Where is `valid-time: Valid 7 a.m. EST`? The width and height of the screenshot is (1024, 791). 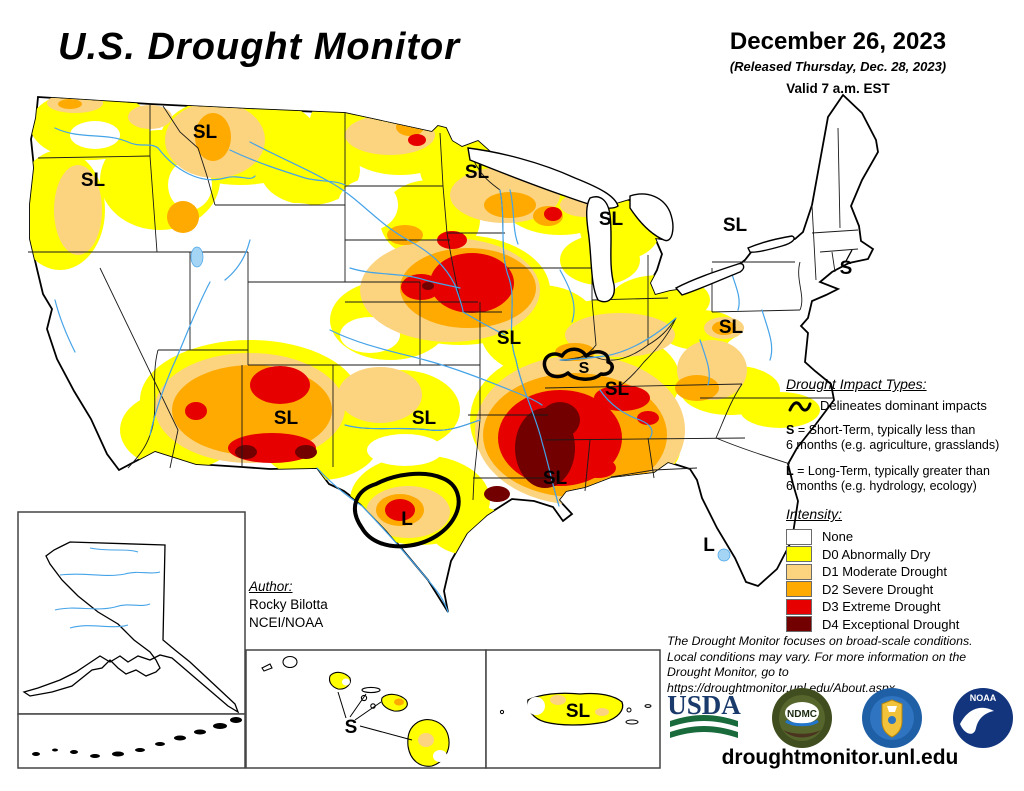
valid-time: Valid 7 a.m. EST is located at coordinates (838, 88).